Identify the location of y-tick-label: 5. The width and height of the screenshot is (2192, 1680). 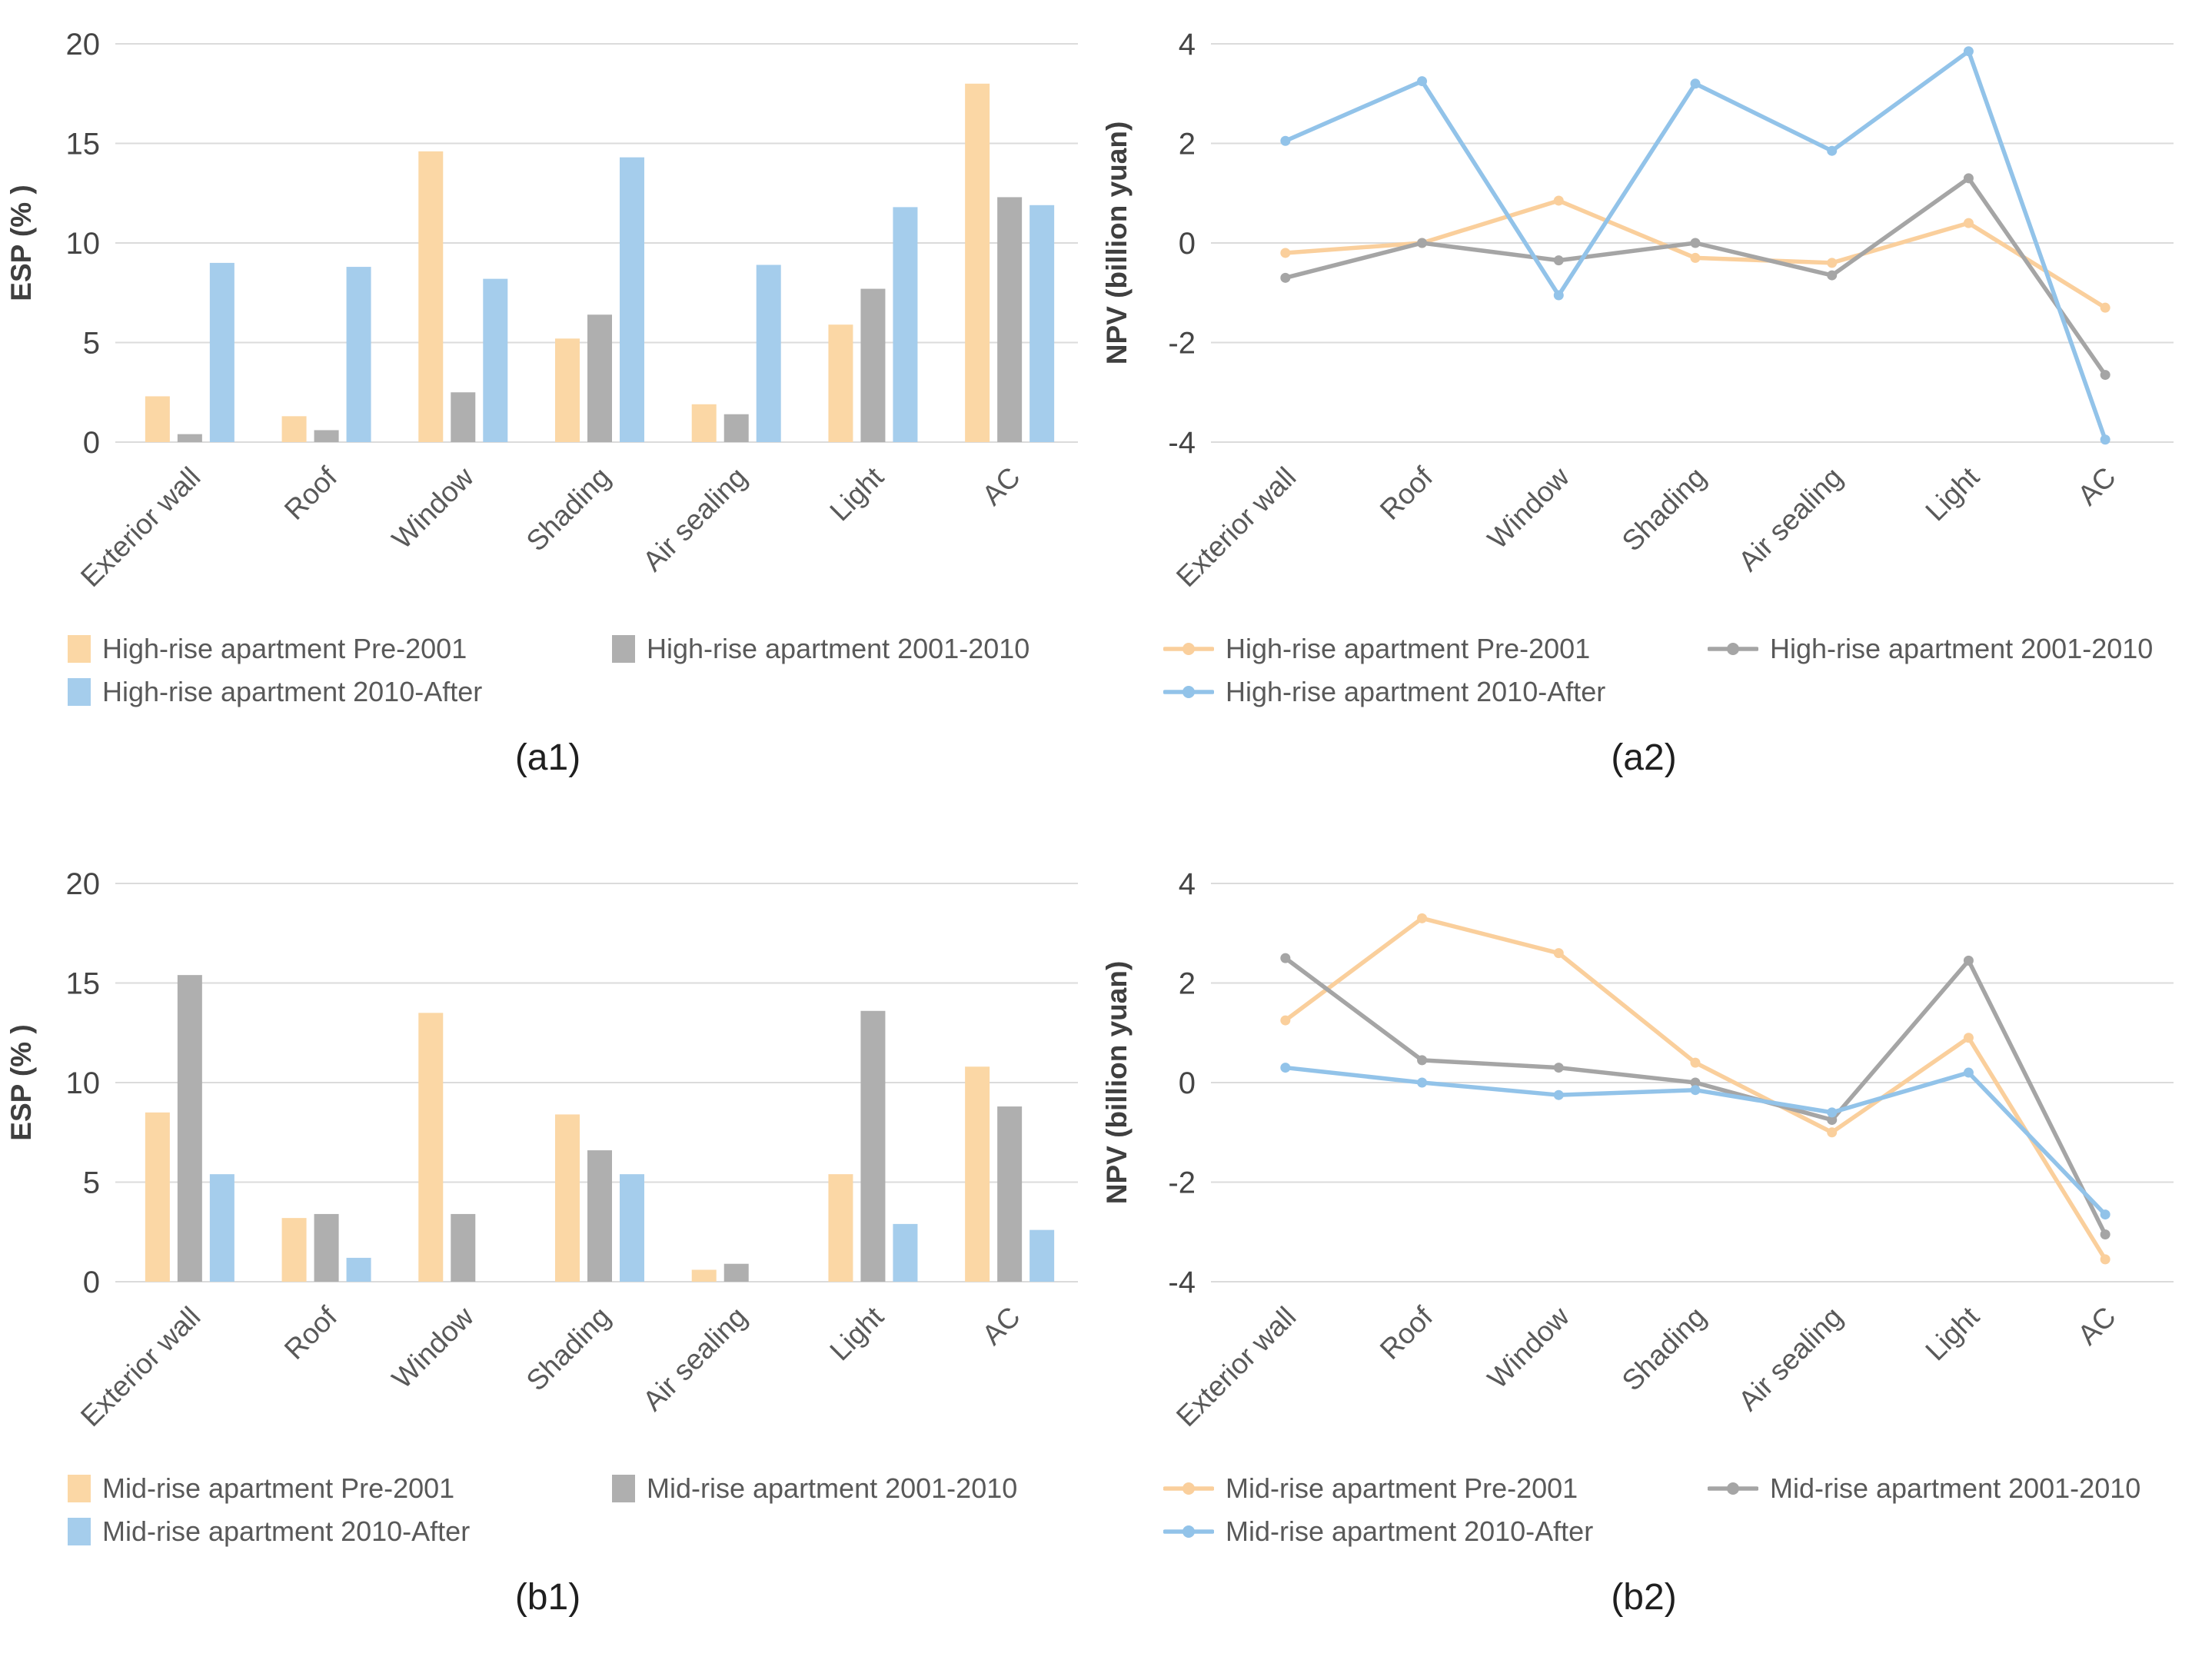
(91, 1183).